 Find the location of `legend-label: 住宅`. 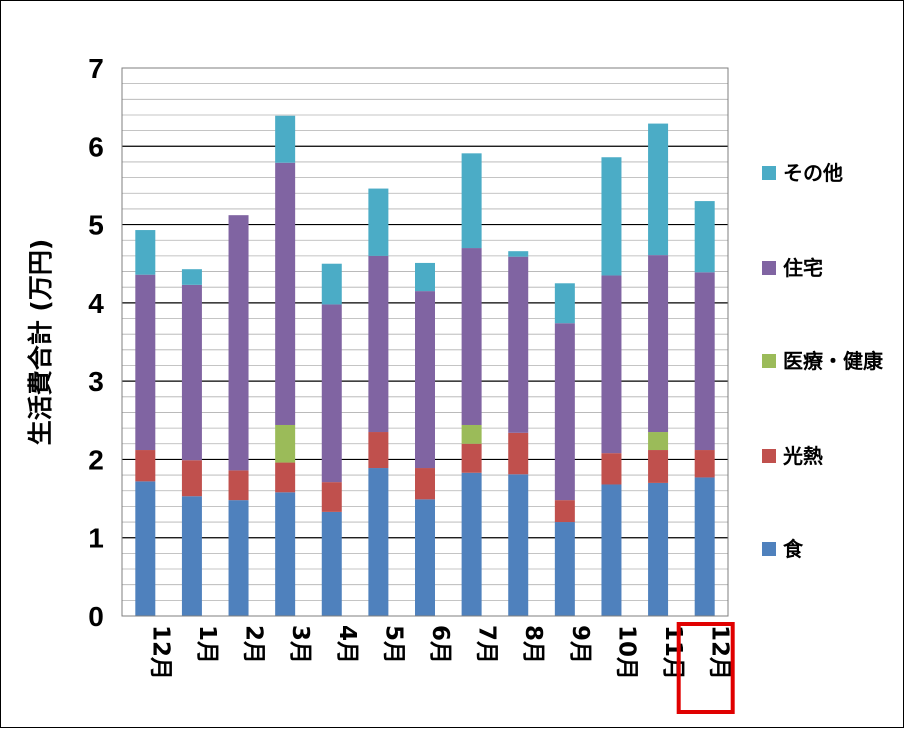

legend-label: 住宅 is located at coordinates (803, 268).